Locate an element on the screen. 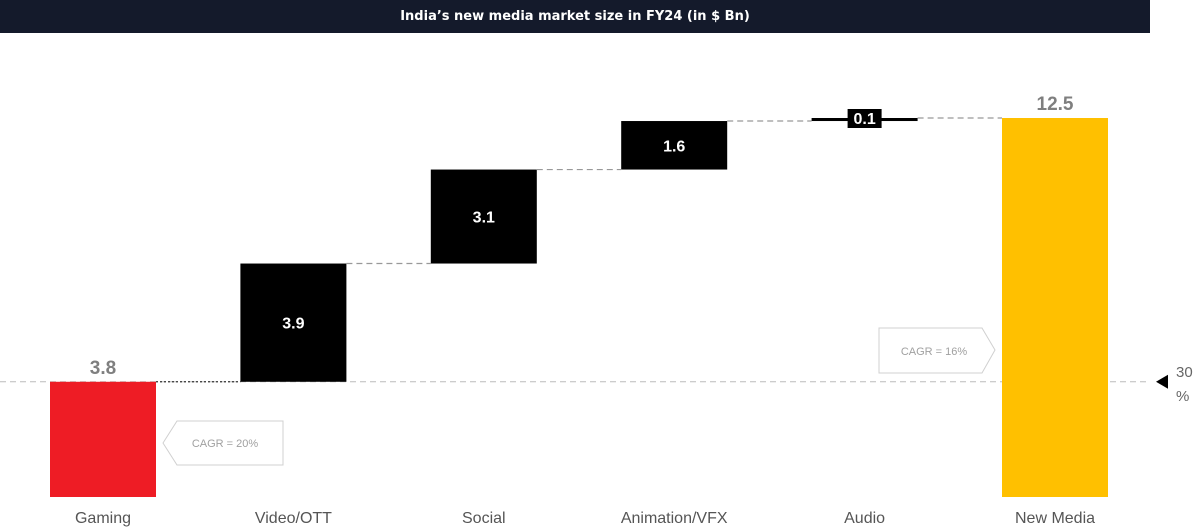  share-marker-label: % is located at coordinates (1182, 396).